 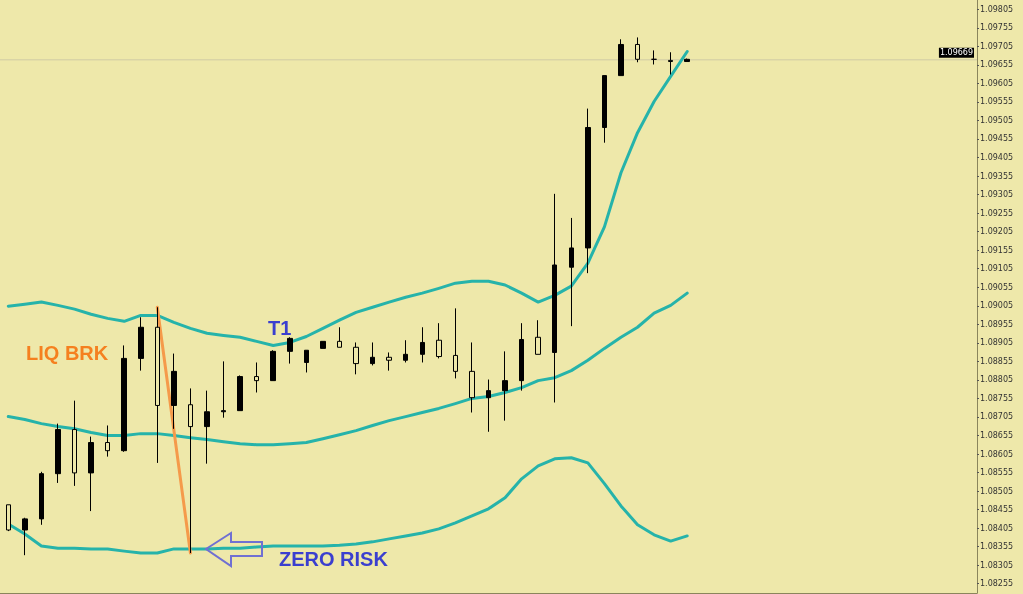 I want to click on y-tick-label: 1.09105, so click(x=997, y=269).